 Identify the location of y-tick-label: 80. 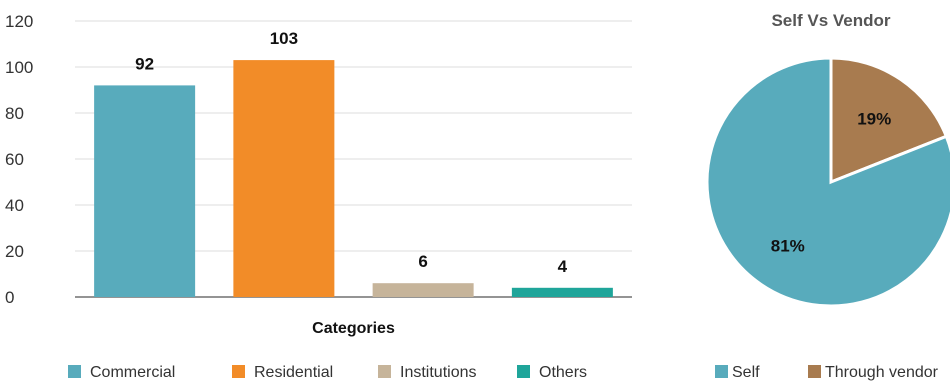
(14, 113).